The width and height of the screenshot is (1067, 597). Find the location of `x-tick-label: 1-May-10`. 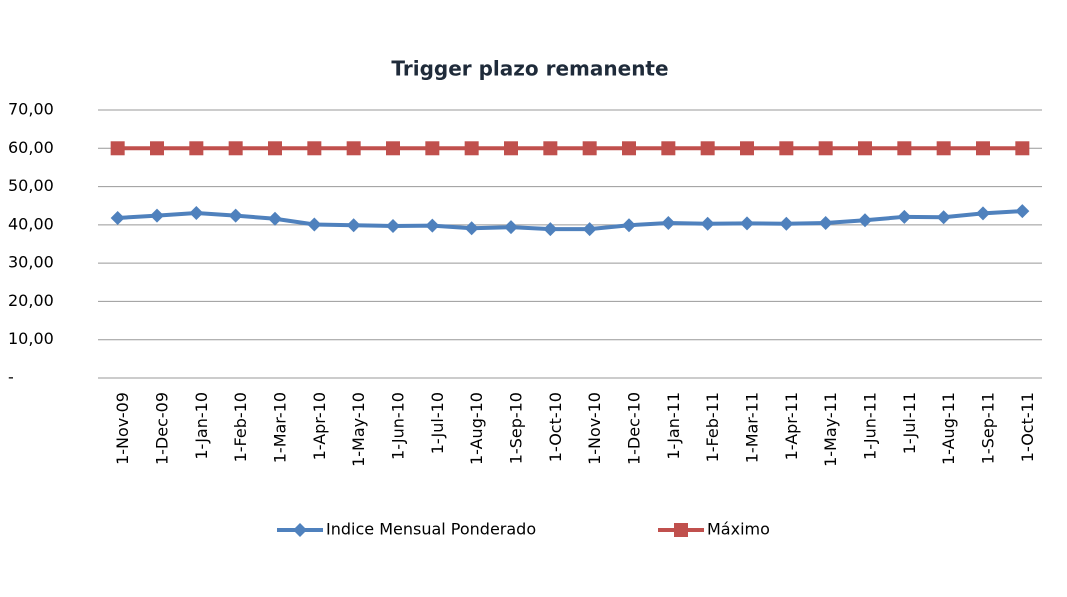

x-tick-label: 1-May-10 is located at coordinates (358, 429).